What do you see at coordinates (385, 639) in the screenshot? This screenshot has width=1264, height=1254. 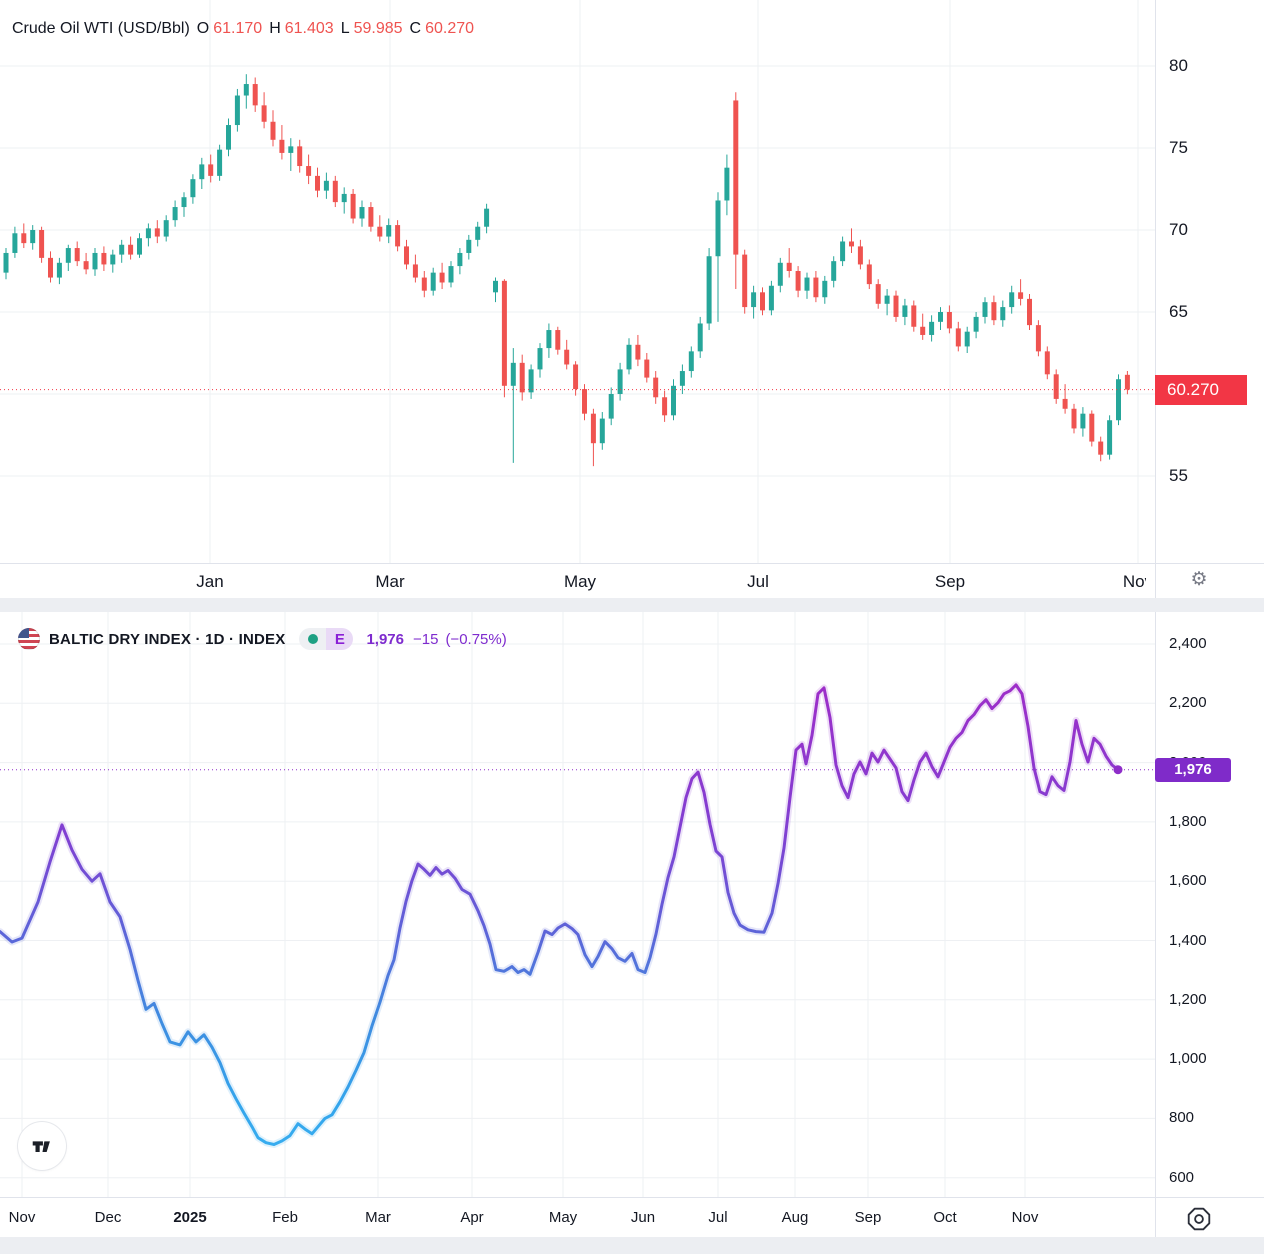 I see `bdi-last-value: 1,976` at bounding box center [385, 639].